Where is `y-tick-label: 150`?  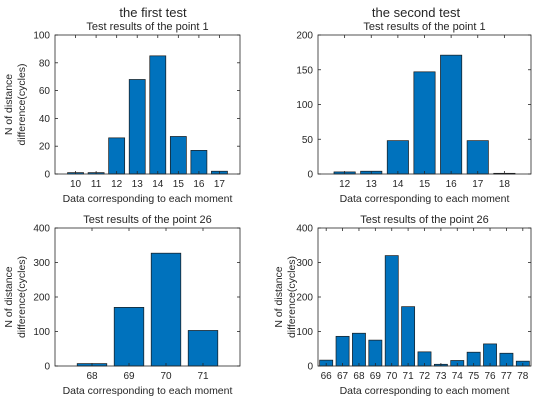
y-tick-label: 150 is located at coordinates (304, 70).